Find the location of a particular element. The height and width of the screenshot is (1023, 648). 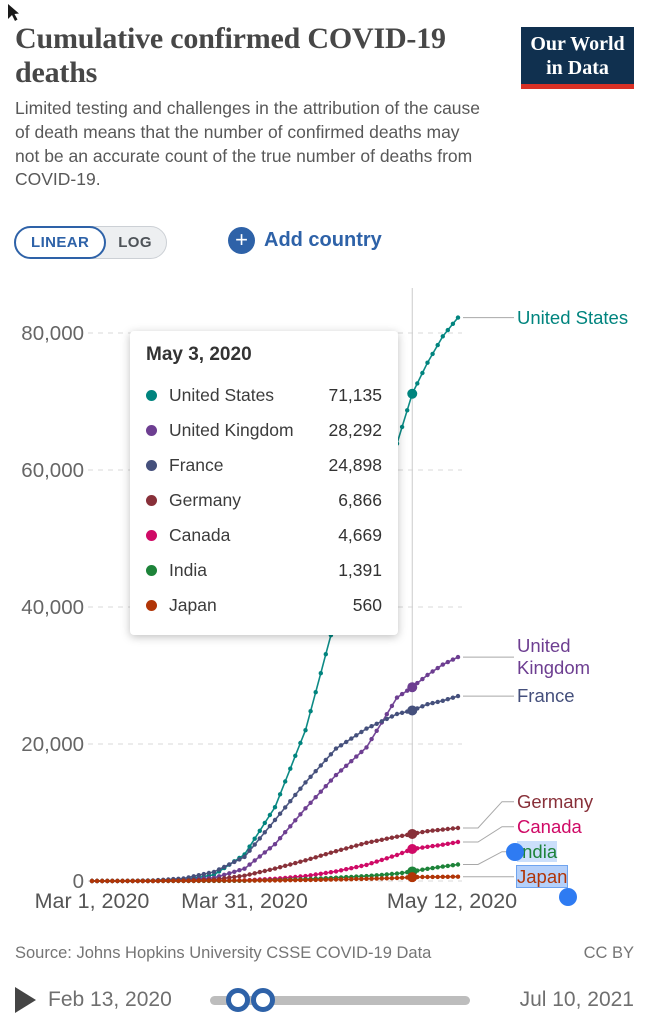

series-label-germany: Germany is located at coordinates (555, 801).